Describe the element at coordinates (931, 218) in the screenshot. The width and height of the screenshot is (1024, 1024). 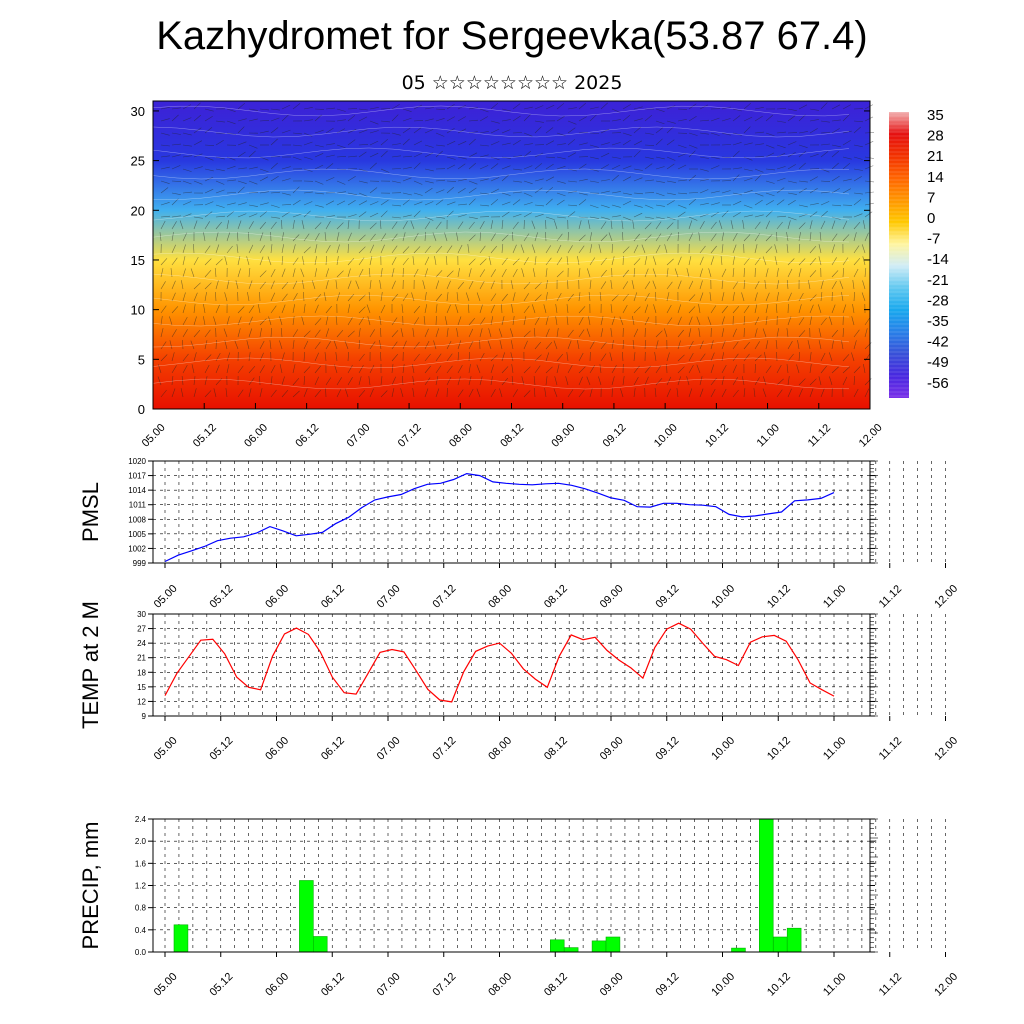
I see `colorbar-label: 0` at that location.